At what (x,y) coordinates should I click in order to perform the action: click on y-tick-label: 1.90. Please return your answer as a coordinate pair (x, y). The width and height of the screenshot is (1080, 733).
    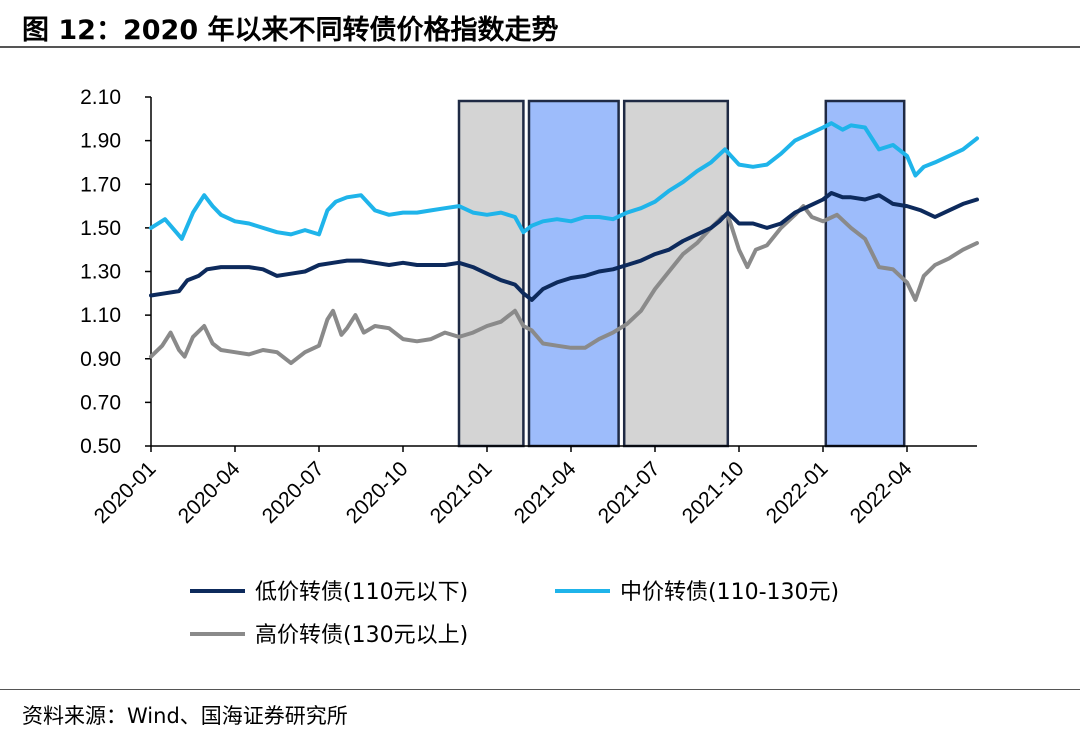
    Looking at the image, I should click on (100, 141).